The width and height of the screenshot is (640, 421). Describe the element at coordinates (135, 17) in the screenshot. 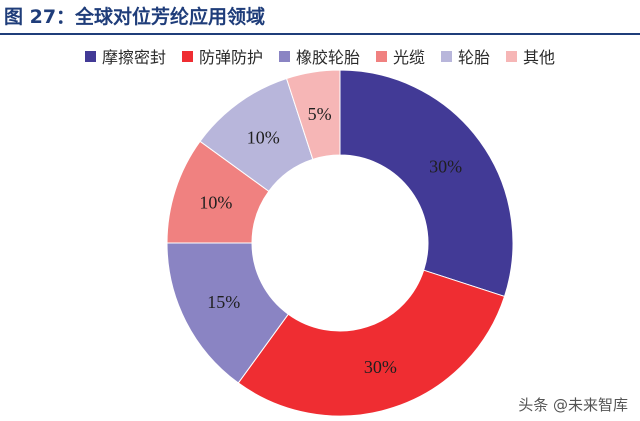

I see `figure-title: 图 27：全球对位芳纶应用领域` at that location.